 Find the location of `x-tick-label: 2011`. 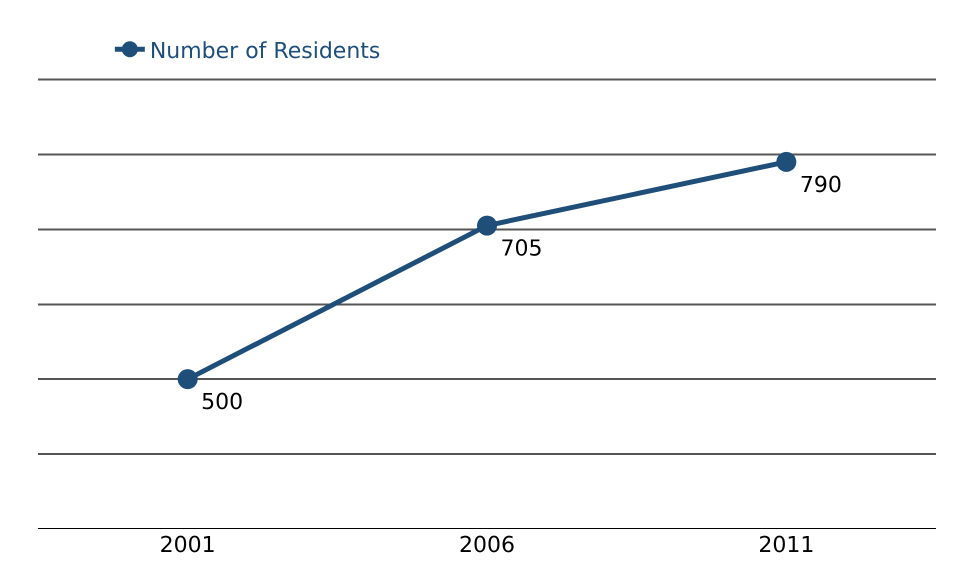

x-tick-label: 2011 is located at coordinates (786, 545).